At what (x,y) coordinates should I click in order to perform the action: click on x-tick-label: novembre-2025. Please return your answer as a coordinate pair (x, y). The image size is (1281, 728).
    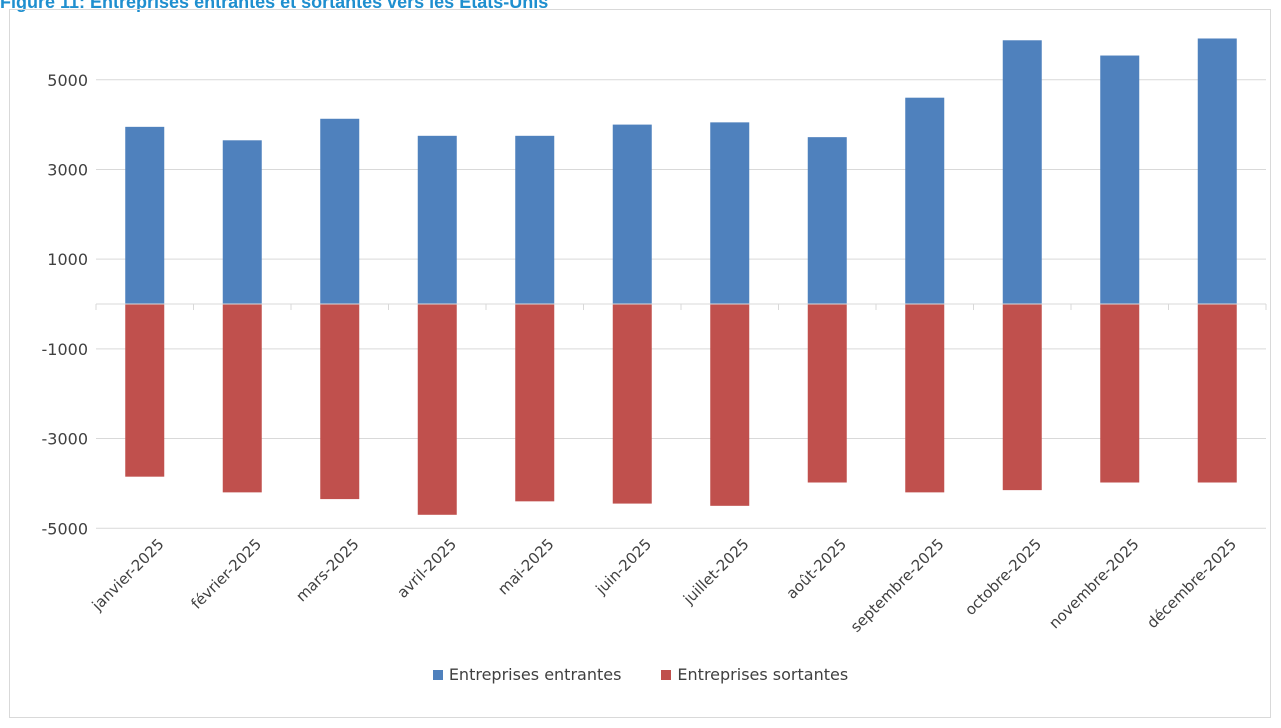
    Looking at the image, I should click on (1093, 583).